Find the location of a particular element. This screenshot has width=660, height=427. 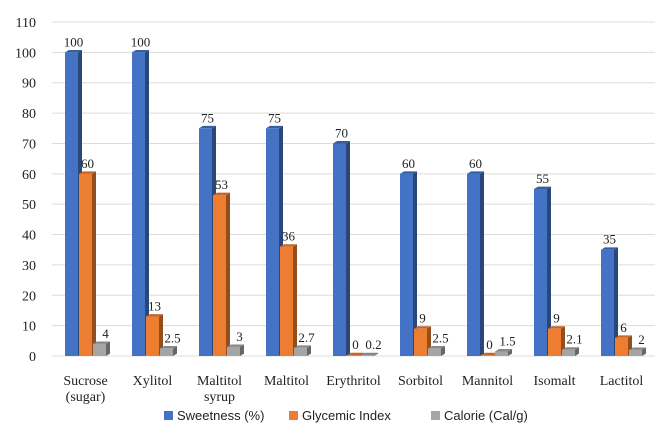

data-label: 70 is located at coordinates (341, 132).